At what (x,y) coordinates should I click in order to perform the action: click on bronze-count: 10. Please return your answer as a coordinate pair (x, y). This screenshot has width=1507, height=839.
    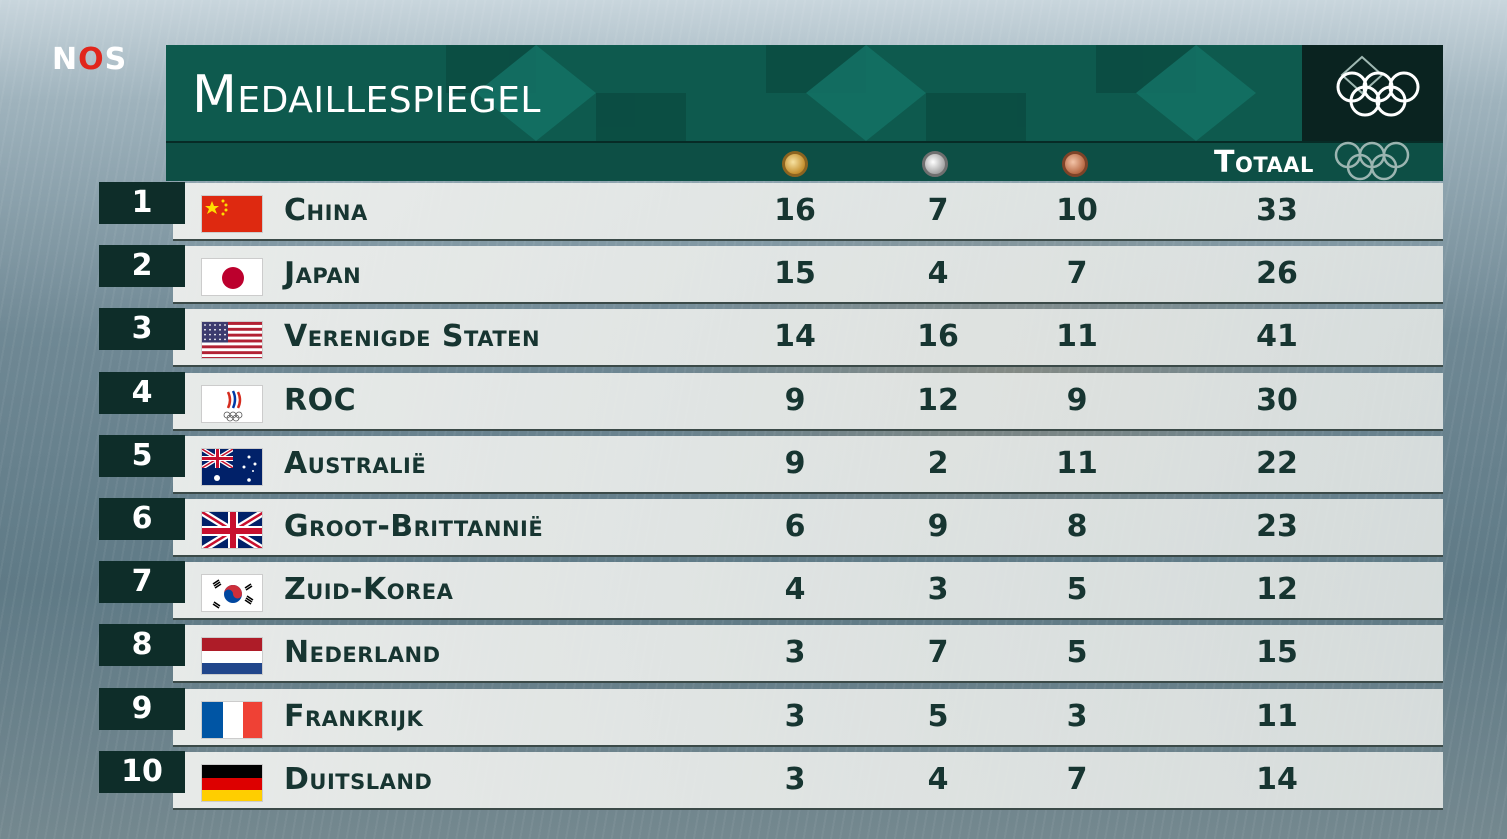
    Looking at the image, I should click on (1077, 210).